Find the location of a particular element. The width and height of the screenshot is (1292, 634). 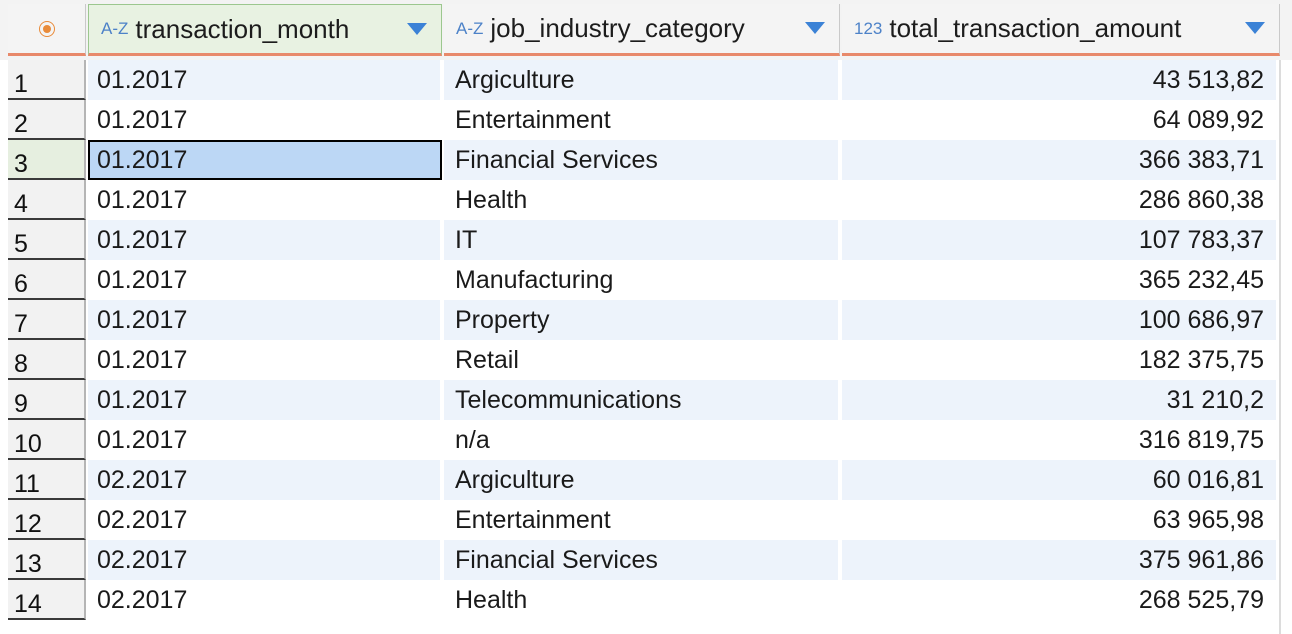

number-type-icon: 123 is located at coordinates (868, 28).